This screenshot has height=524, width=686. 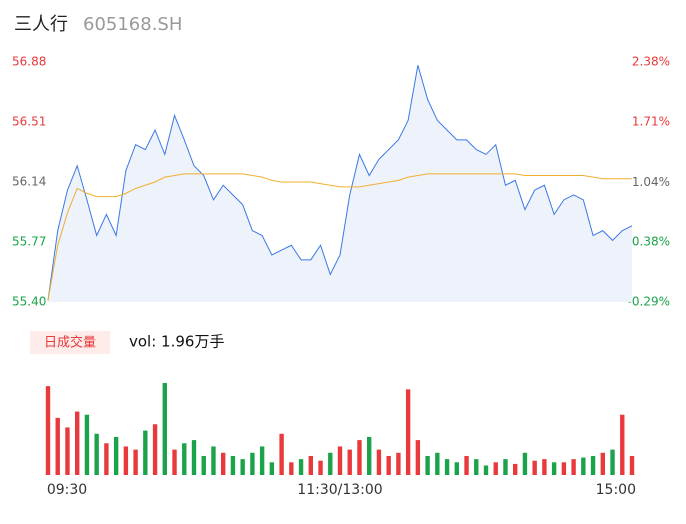 I want to click on y-tick-label: 56.51, so click(x=29, y=122).